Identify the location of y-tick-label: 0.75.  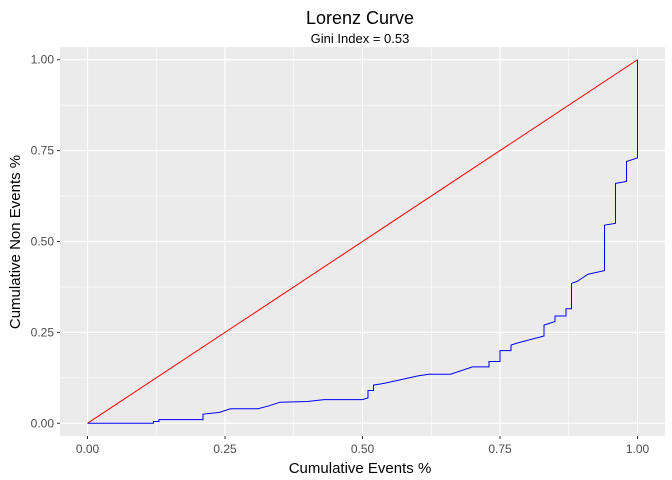
(43, 151).